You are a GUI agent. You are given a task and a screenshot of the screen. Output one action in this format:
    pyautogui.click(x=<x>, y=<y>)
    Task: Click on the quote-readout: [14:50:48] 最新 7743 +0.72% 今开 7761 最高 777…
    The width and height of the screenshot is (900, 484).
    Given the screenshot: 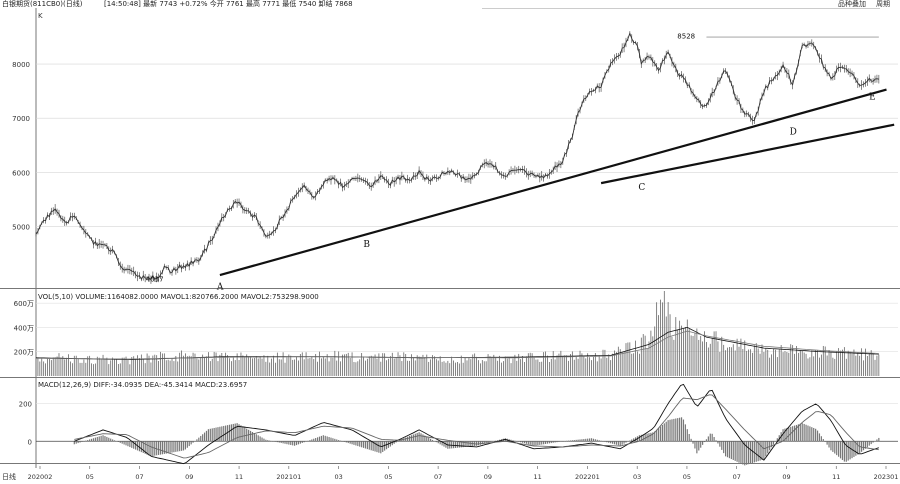 What is the action you would take?
    pyautogui.click(x=228, y=4)
    